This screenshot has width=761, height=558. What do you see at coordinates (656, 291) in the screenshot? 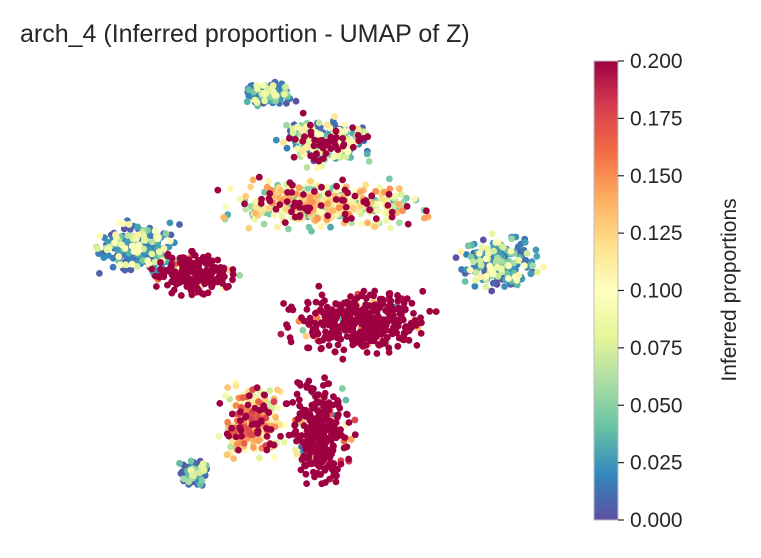
I see `colorbar-tick-label: 0.100` at bounding box center [656, 291].